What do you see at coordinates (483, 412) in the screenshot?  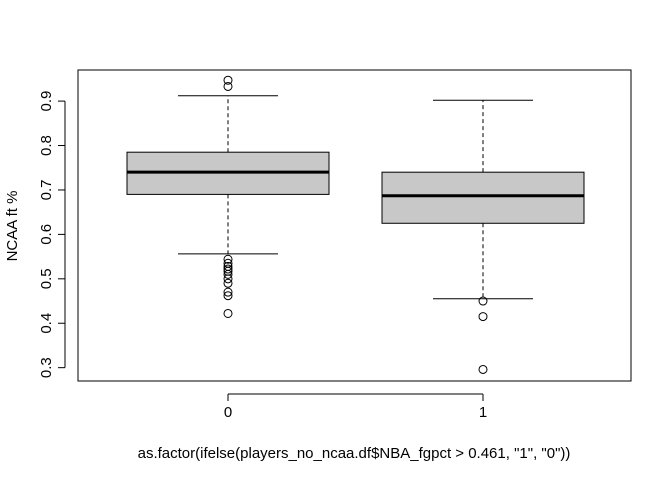 I see `x-tick-label: 1` at bounding box center [483, 412].